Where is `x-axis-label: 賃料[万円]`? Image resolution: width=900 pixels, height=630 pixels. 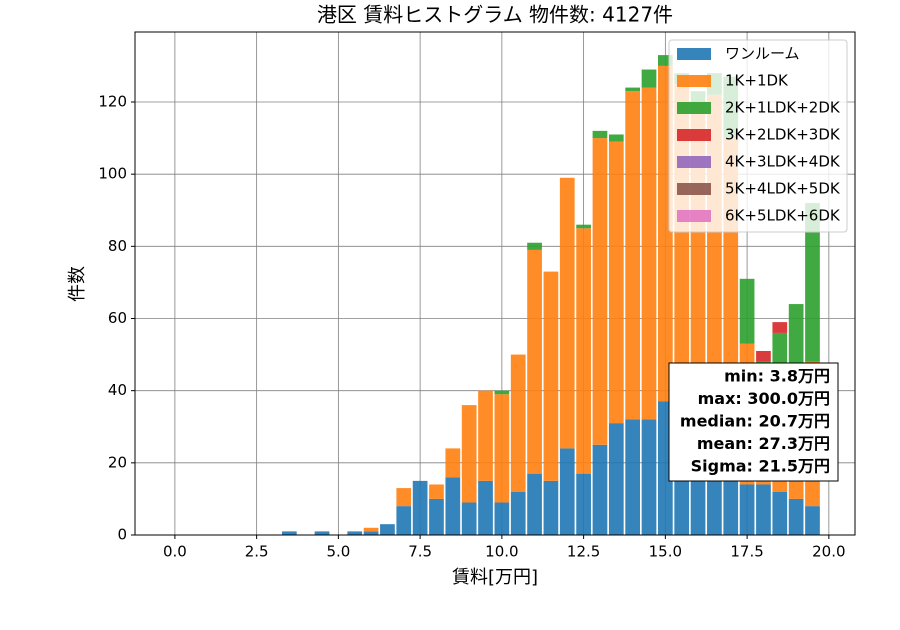 x-axis-label: 賃料[万円] is located at coordinates (495, 577).